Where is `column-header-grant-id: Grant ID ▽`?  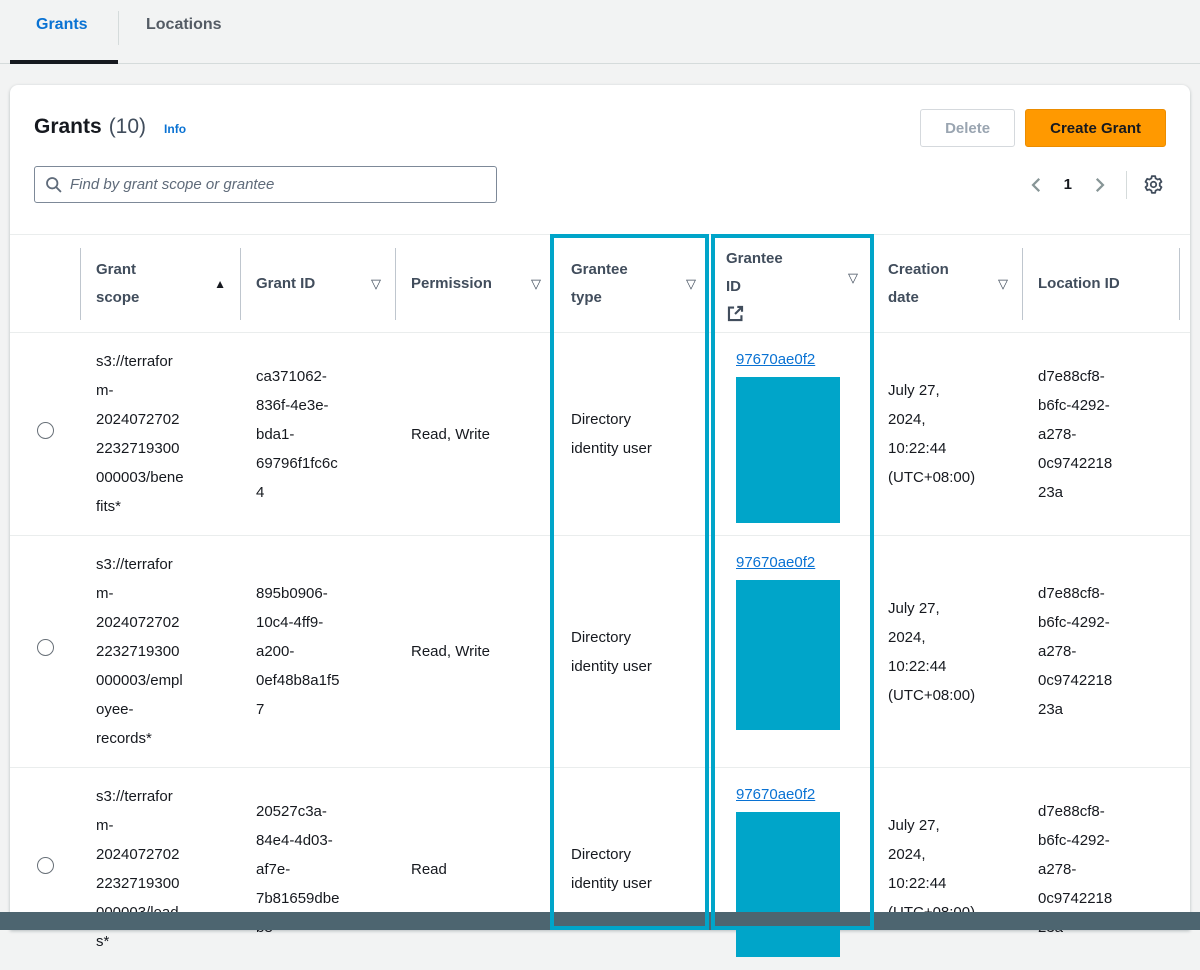
column-header-grant-id: Grant ID ▽ is located at coordinates (317, 284).